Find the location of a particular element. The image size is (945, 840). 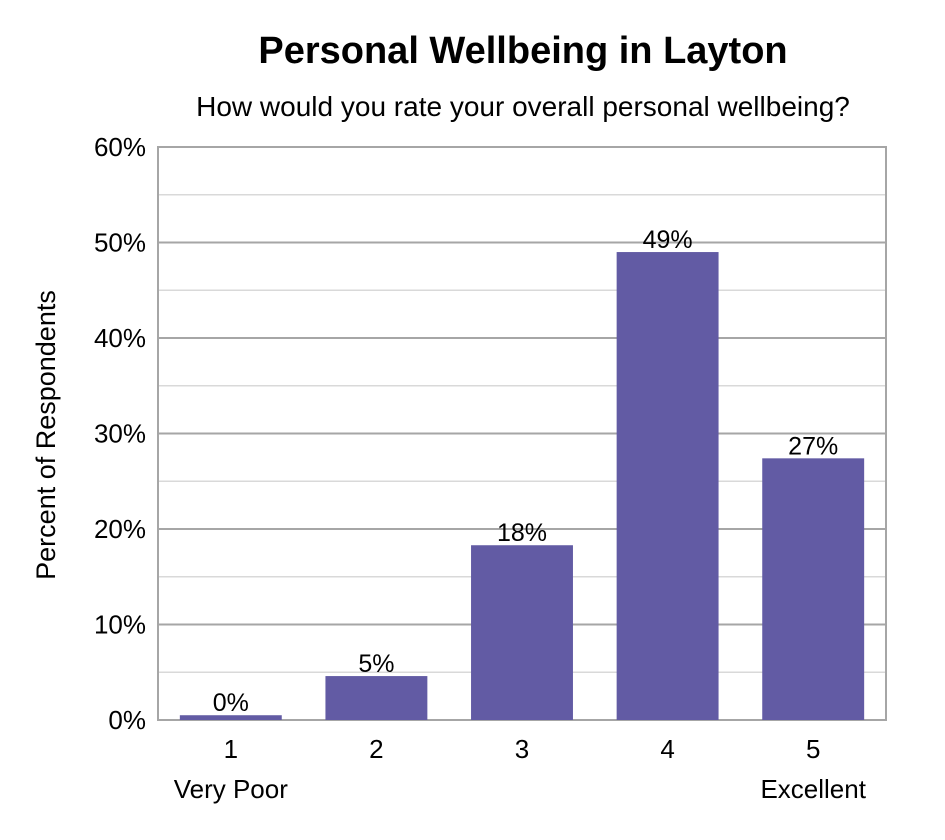

y-tick-label: 30% is located at coordinates (120, 434).